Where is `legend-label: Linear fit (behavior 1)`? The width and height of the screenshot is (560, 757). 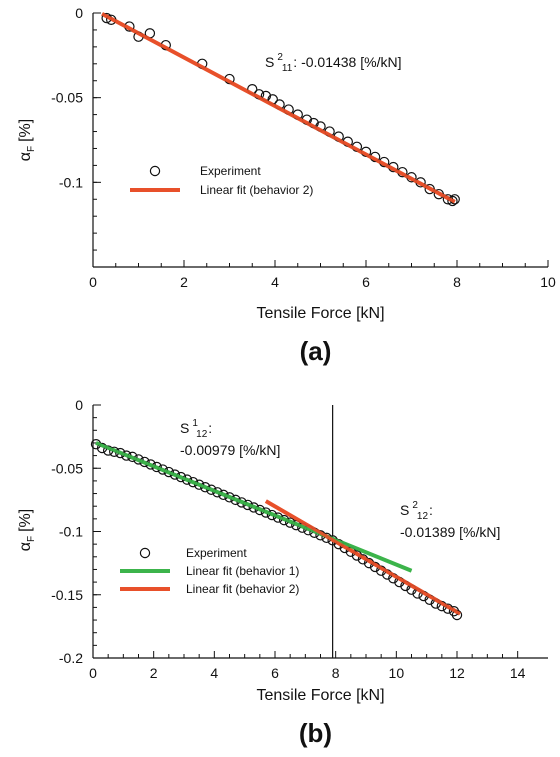
legend-label: Linear fit (behavior 1) is located at coordinates (242, 571).